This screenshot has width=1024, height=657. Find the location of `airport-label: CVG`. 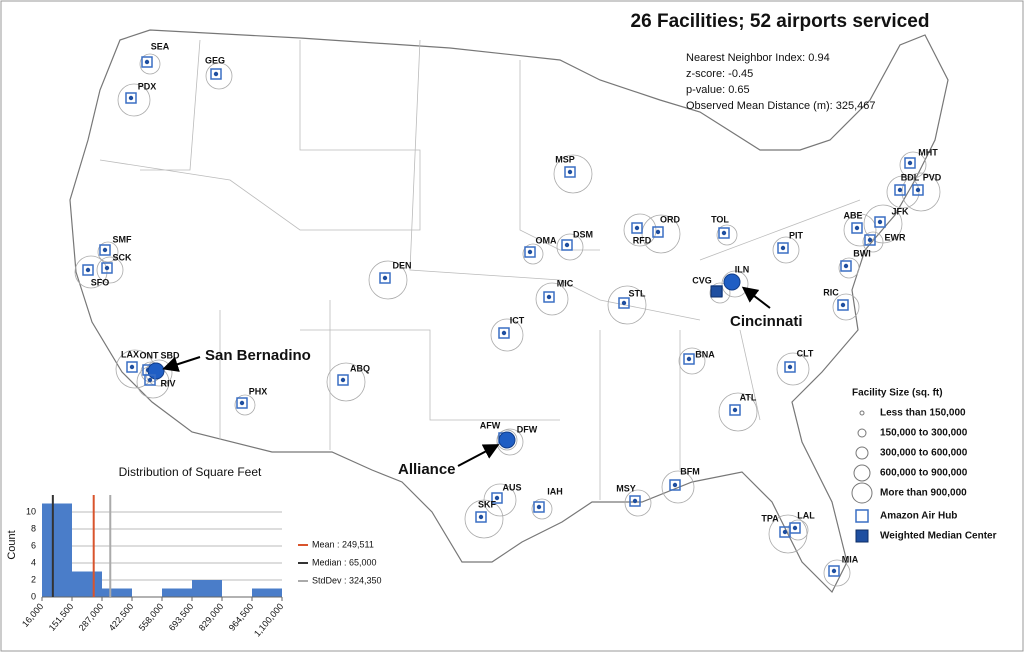

airport-label: CVG is located at coordinates (702, 280).